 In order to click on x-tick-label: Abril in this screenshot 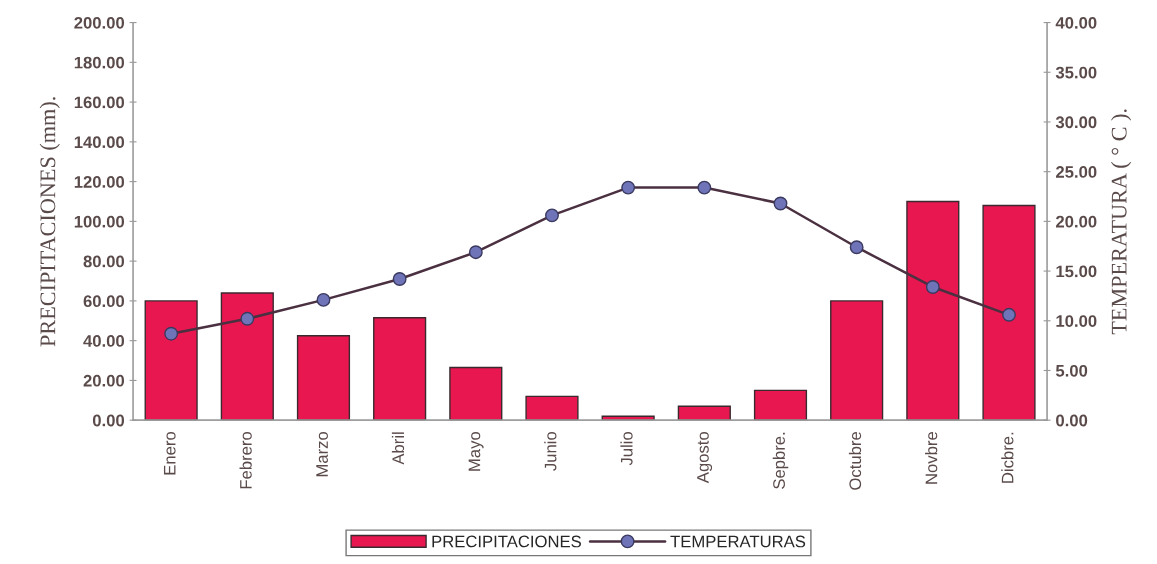, I will do `click(398, 448)`.